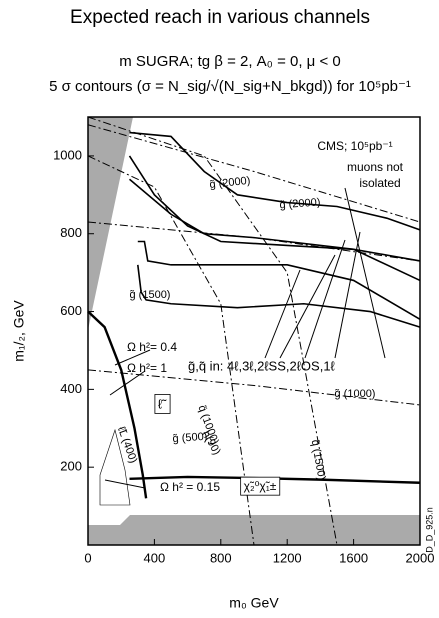 The height and width of the screenshot is (618, 439). I want to click on x-tick-label: 0, so click(87, 557).